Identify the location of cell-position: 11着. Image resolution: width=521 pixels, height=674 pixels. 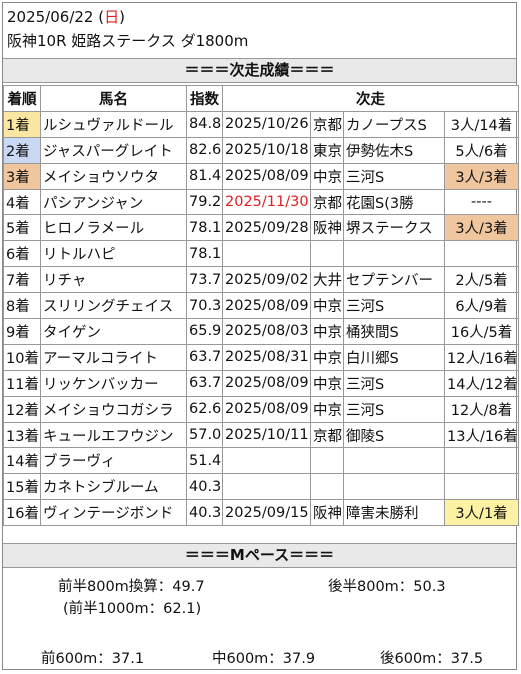
(22, 383).